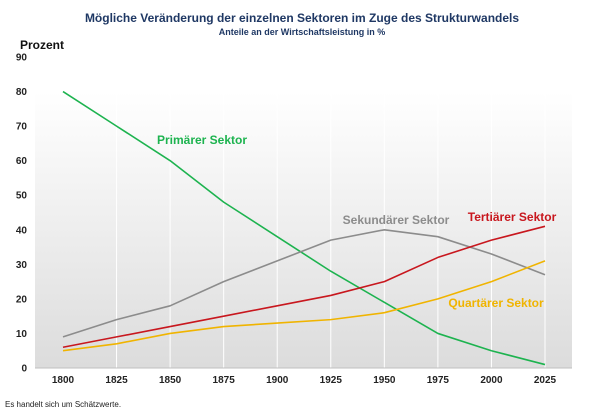 This screenshot has height=415, width=600. I want to click on chart-subtitle: Anteile an der Wirtschaftsleistung in %, so click(302, 32).